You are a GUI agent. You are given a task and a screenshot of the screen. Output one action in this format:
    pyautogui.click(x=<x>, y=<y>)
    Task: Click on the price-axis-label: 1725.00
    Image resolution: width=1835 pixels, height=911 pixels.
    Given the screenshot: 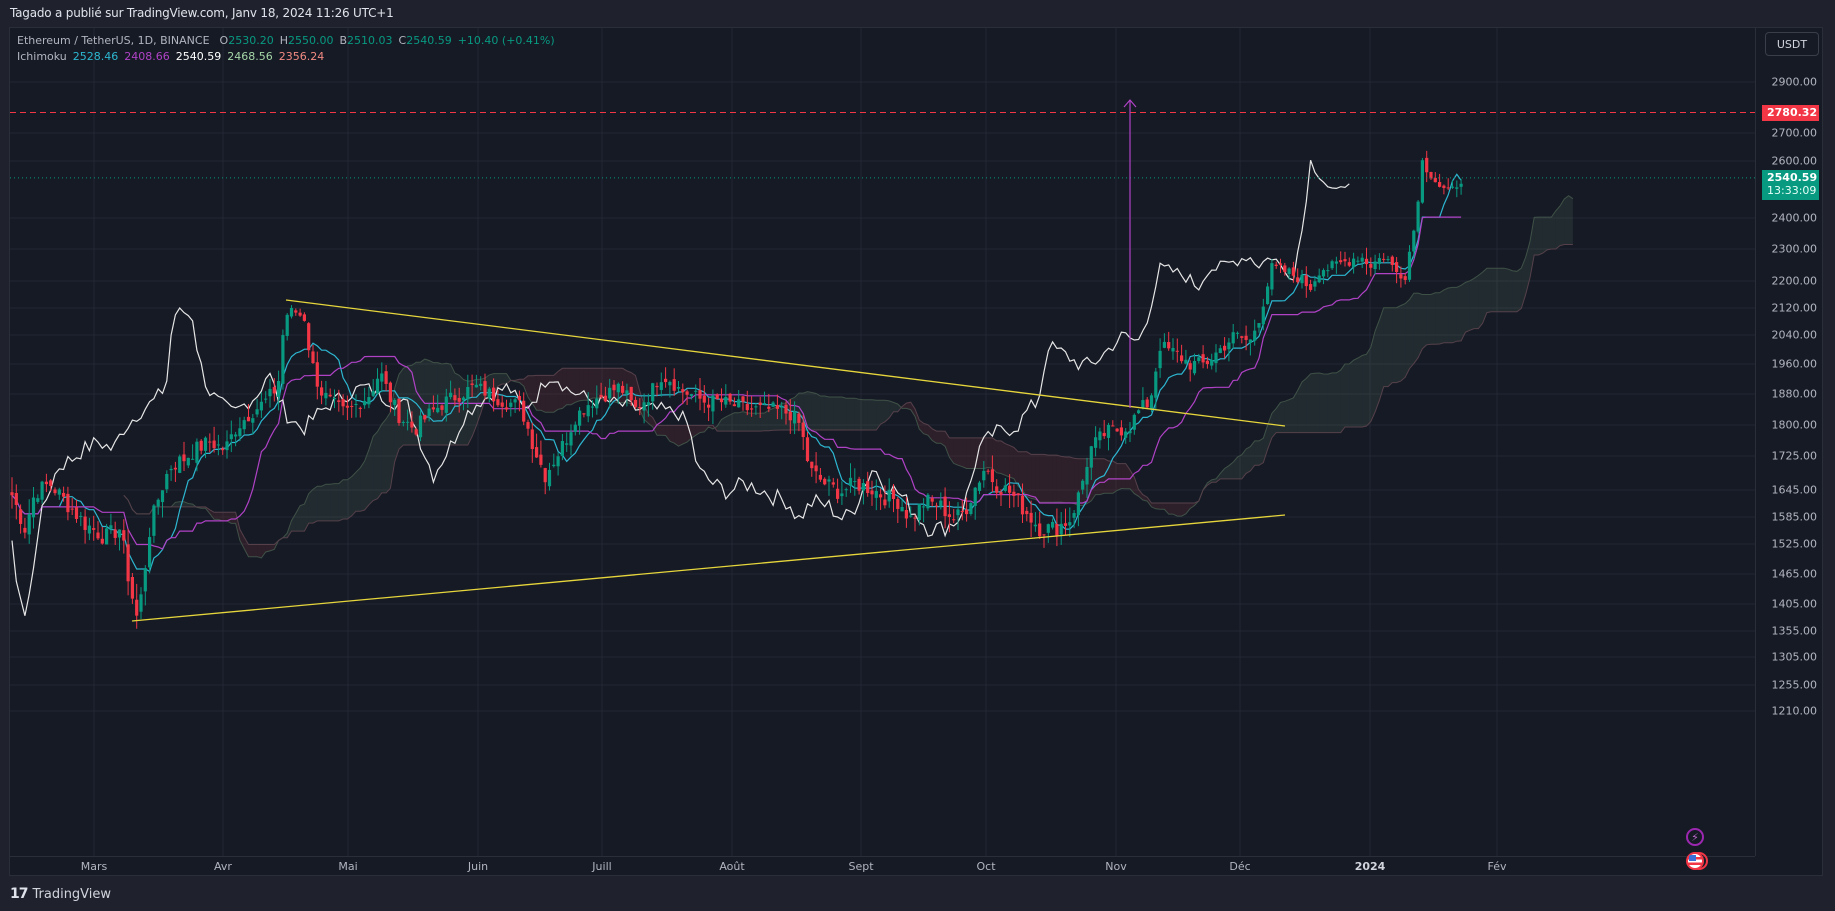 What is the action you would take?
    pyautogui.click(x=1794, y=456)
    